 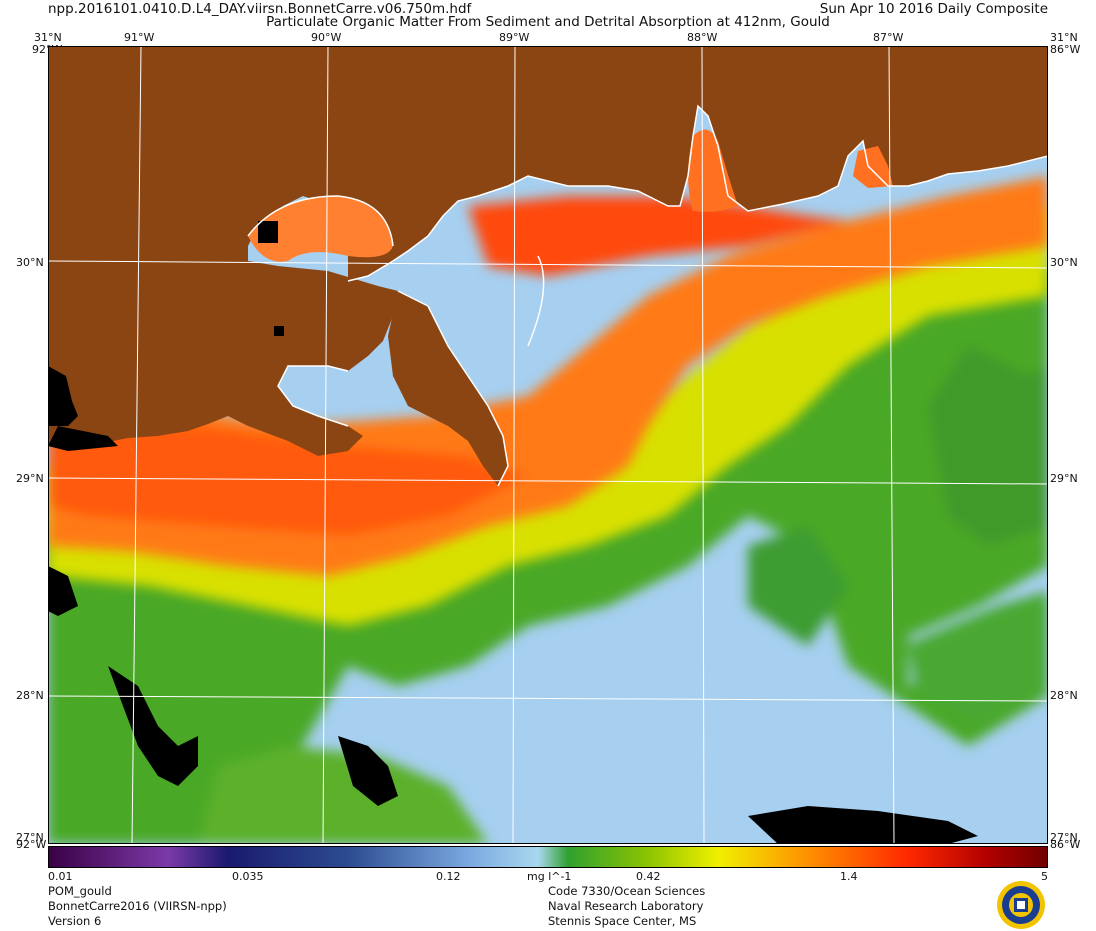 What do you see at coordinates (713, 170) in the screenshot?
I see `mobile-bay` at bounding box center [713, 170].